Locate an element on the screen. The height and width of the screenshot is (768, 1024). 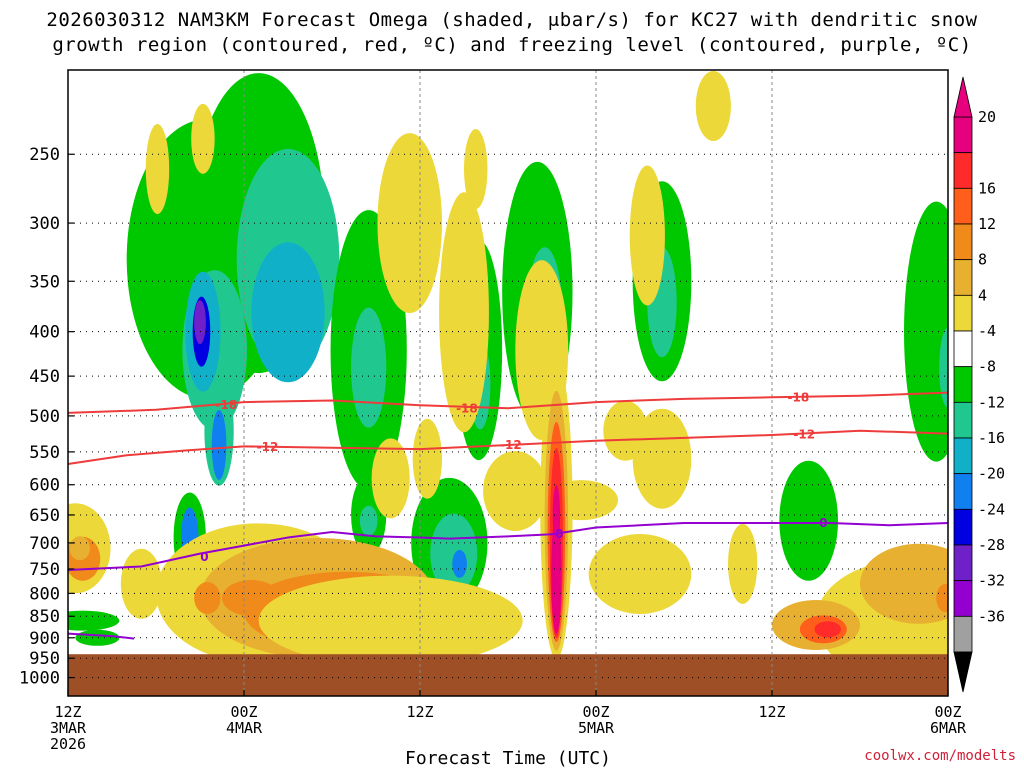
y-tick-label: 650 is located at coordinates (44, 516).